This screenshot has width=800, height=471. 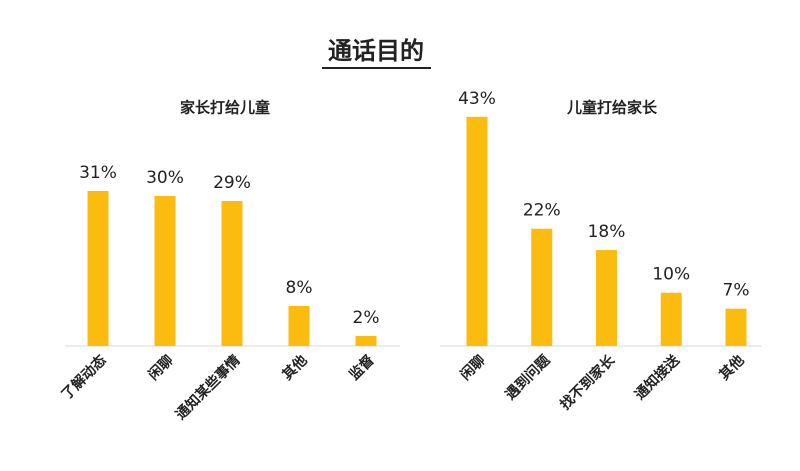 I want to click on page-title: 通话目的, so click(x=376, y=51).